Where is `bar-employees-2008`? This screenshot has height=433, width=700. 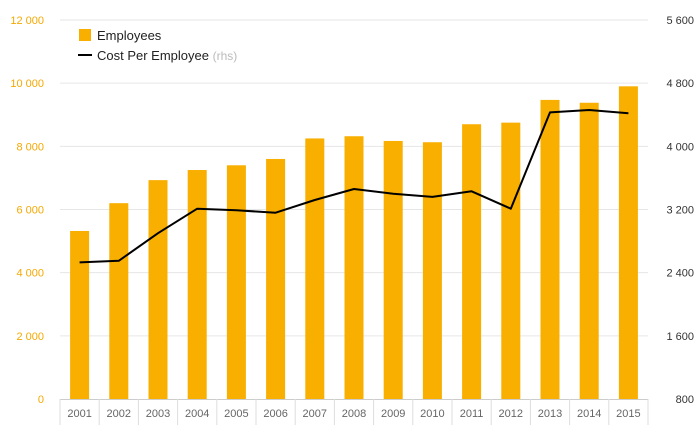 bar-employees-2008 is located at coordinates (354, 267).